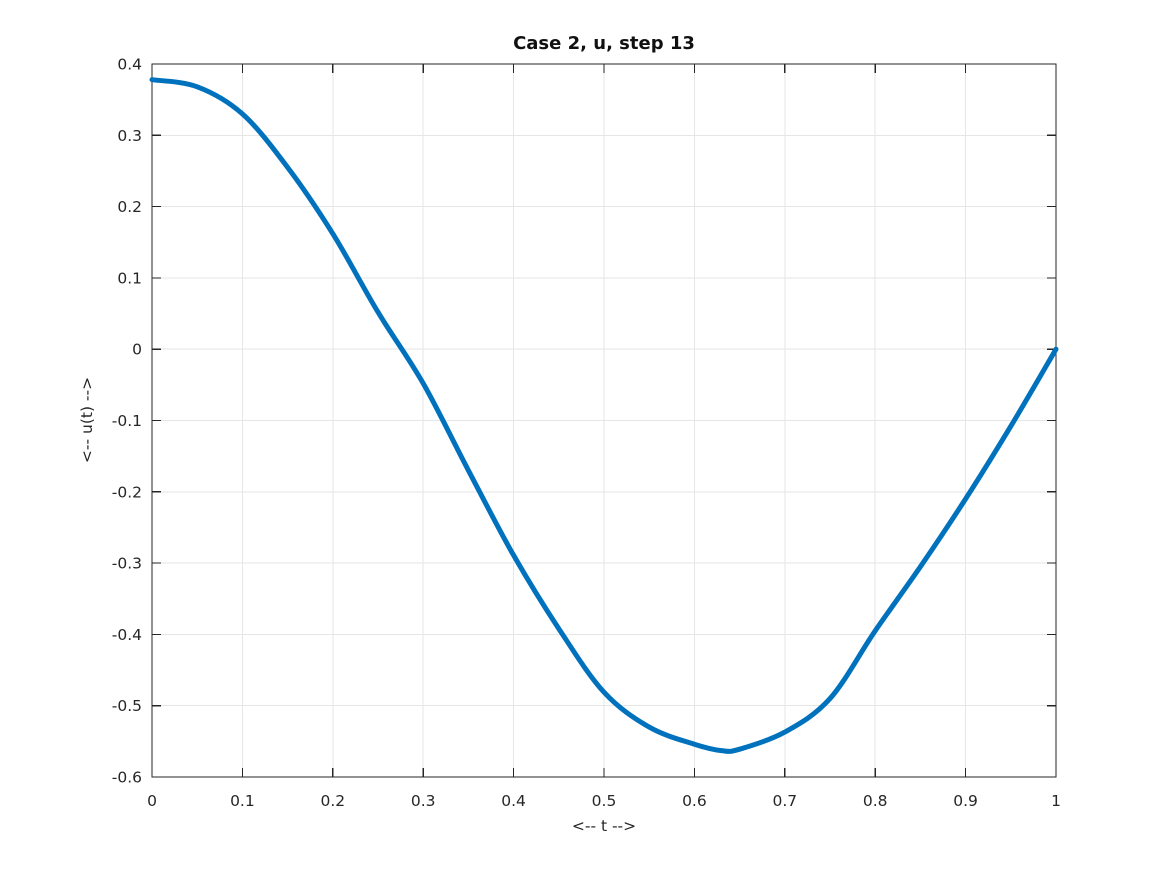 Image resolution: width=1167 pixels, height=875 pixels. I want to click on y-tick-label: -0.4, so click(127, 635).